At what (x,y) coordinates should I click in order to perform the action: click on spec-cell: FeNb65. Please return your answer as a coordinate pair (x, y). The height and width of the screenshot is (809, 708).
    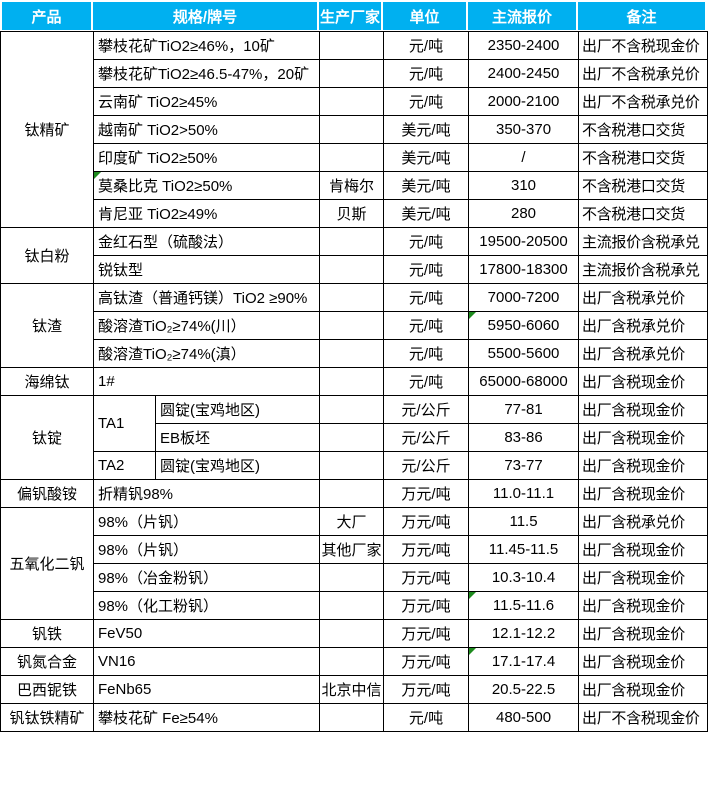
    Looking at the image, I should click on (206, 689).